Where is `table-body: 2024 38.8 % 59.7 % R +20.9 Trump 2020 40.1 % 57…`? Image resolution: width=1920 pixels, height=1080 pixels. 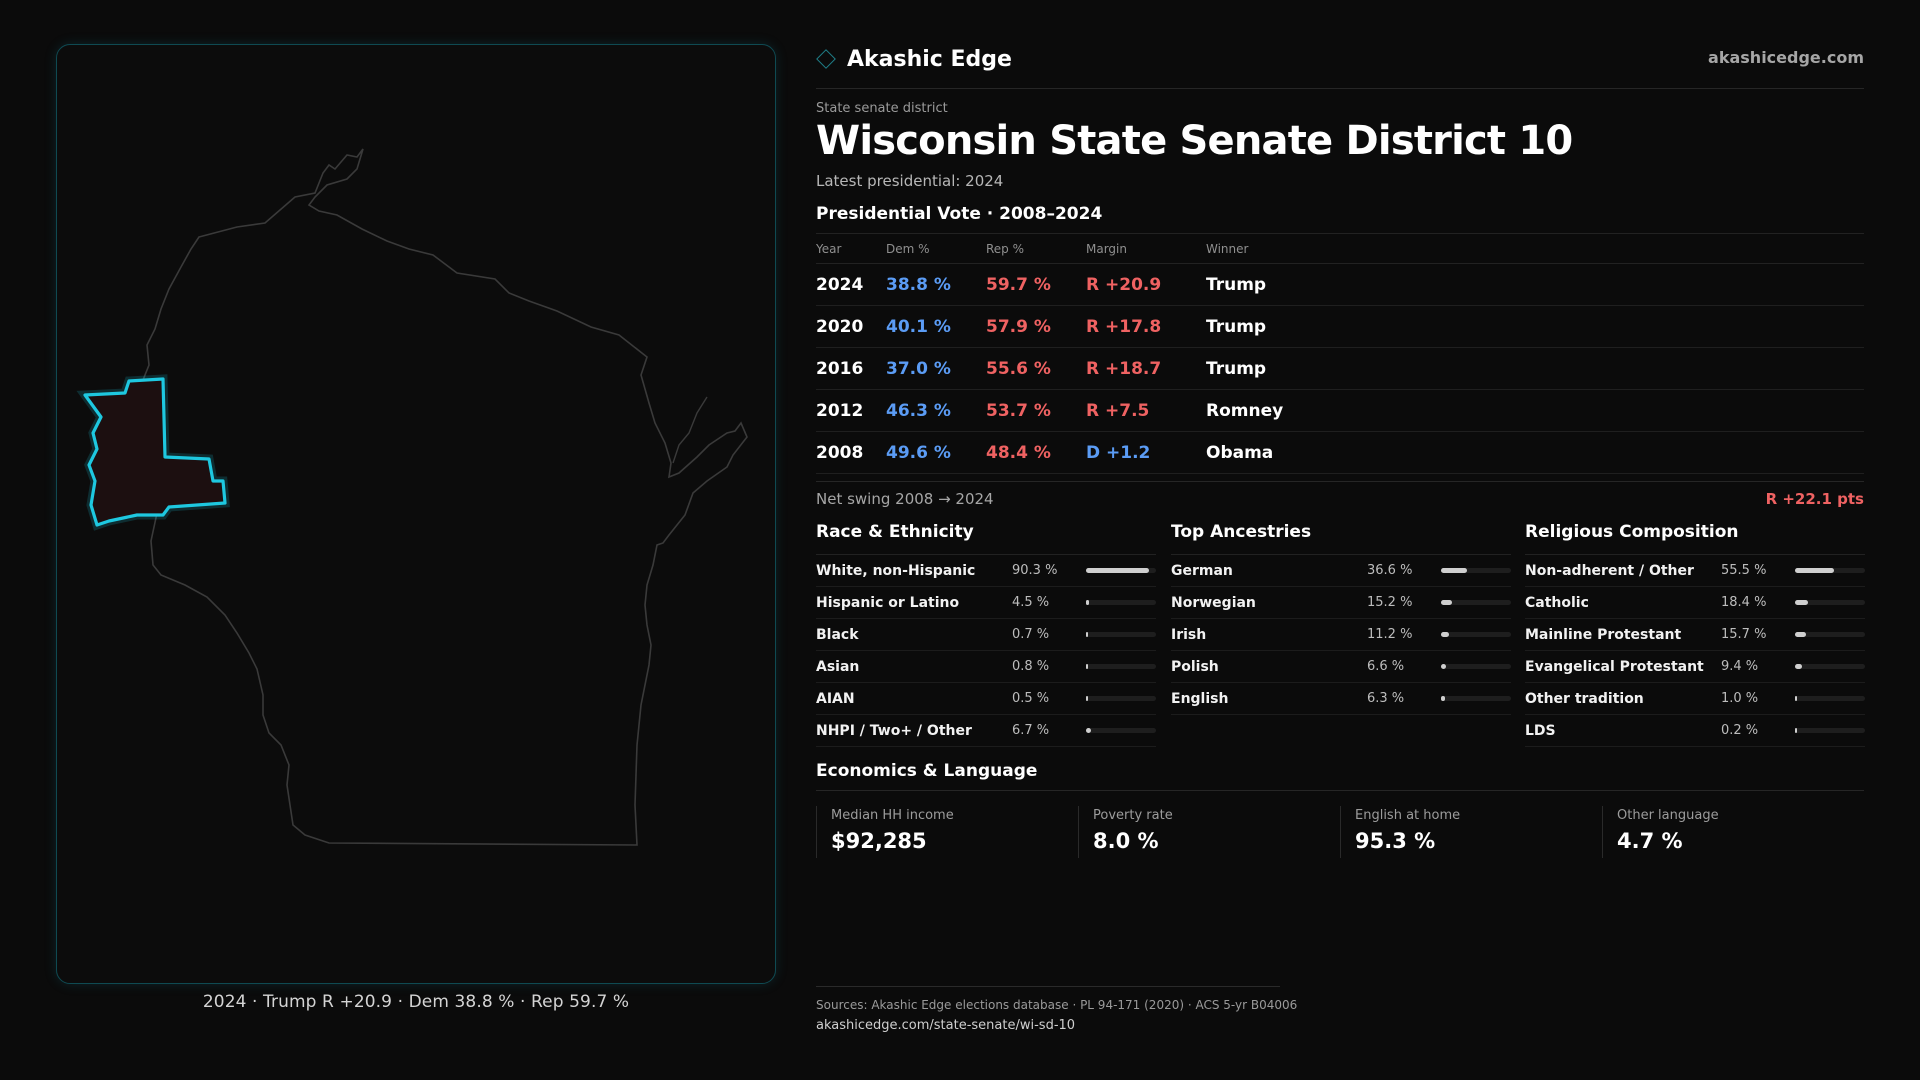 table-body: 2024 38.8 % 59.7 % R +20.9 Trump 2020 40.1 % 57… is located at coordinates (1340, 369).